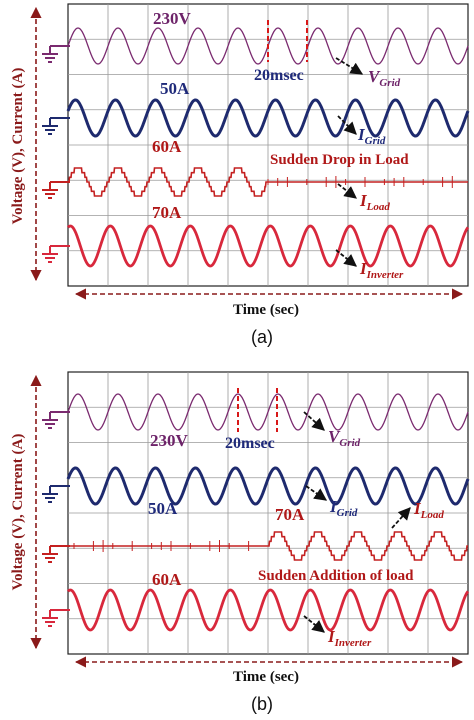  I want to click on series-label-igrid-b: IGrid, so click(343, 508).